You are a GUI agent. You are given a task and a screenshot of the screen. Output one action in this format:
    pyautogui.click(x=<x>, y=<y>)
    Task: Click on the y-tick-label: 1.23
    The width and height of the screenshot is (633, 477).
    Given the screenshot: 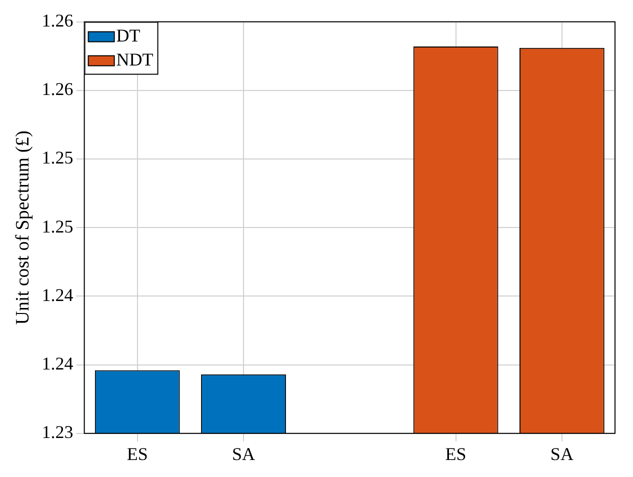 What is the action you would take?
    pyautogui.click(x=58, y=432)
    